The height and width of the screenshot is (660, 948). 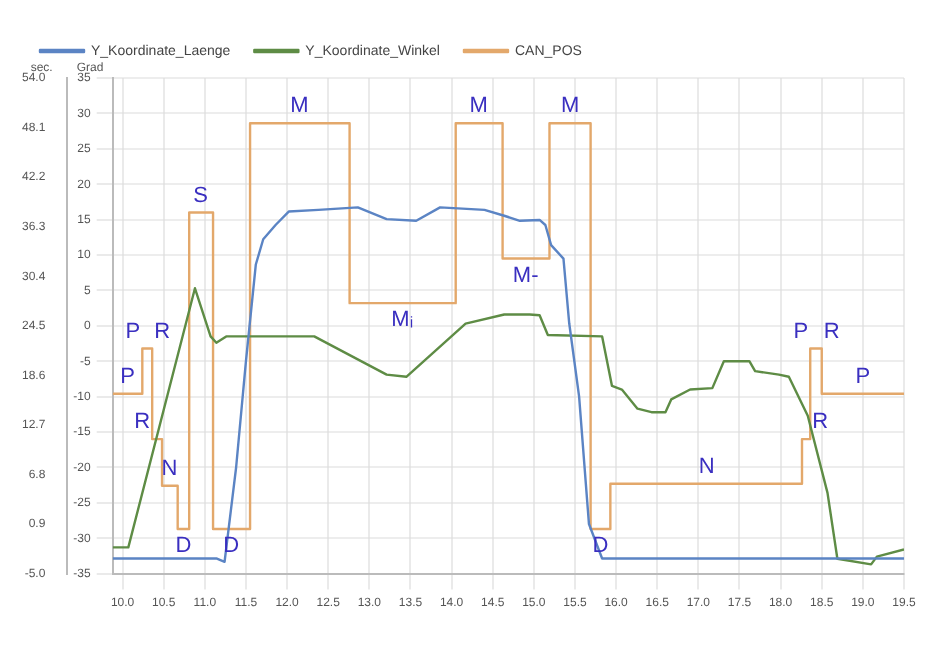 I want to click on annotation: D, so click(x=183, y=546).